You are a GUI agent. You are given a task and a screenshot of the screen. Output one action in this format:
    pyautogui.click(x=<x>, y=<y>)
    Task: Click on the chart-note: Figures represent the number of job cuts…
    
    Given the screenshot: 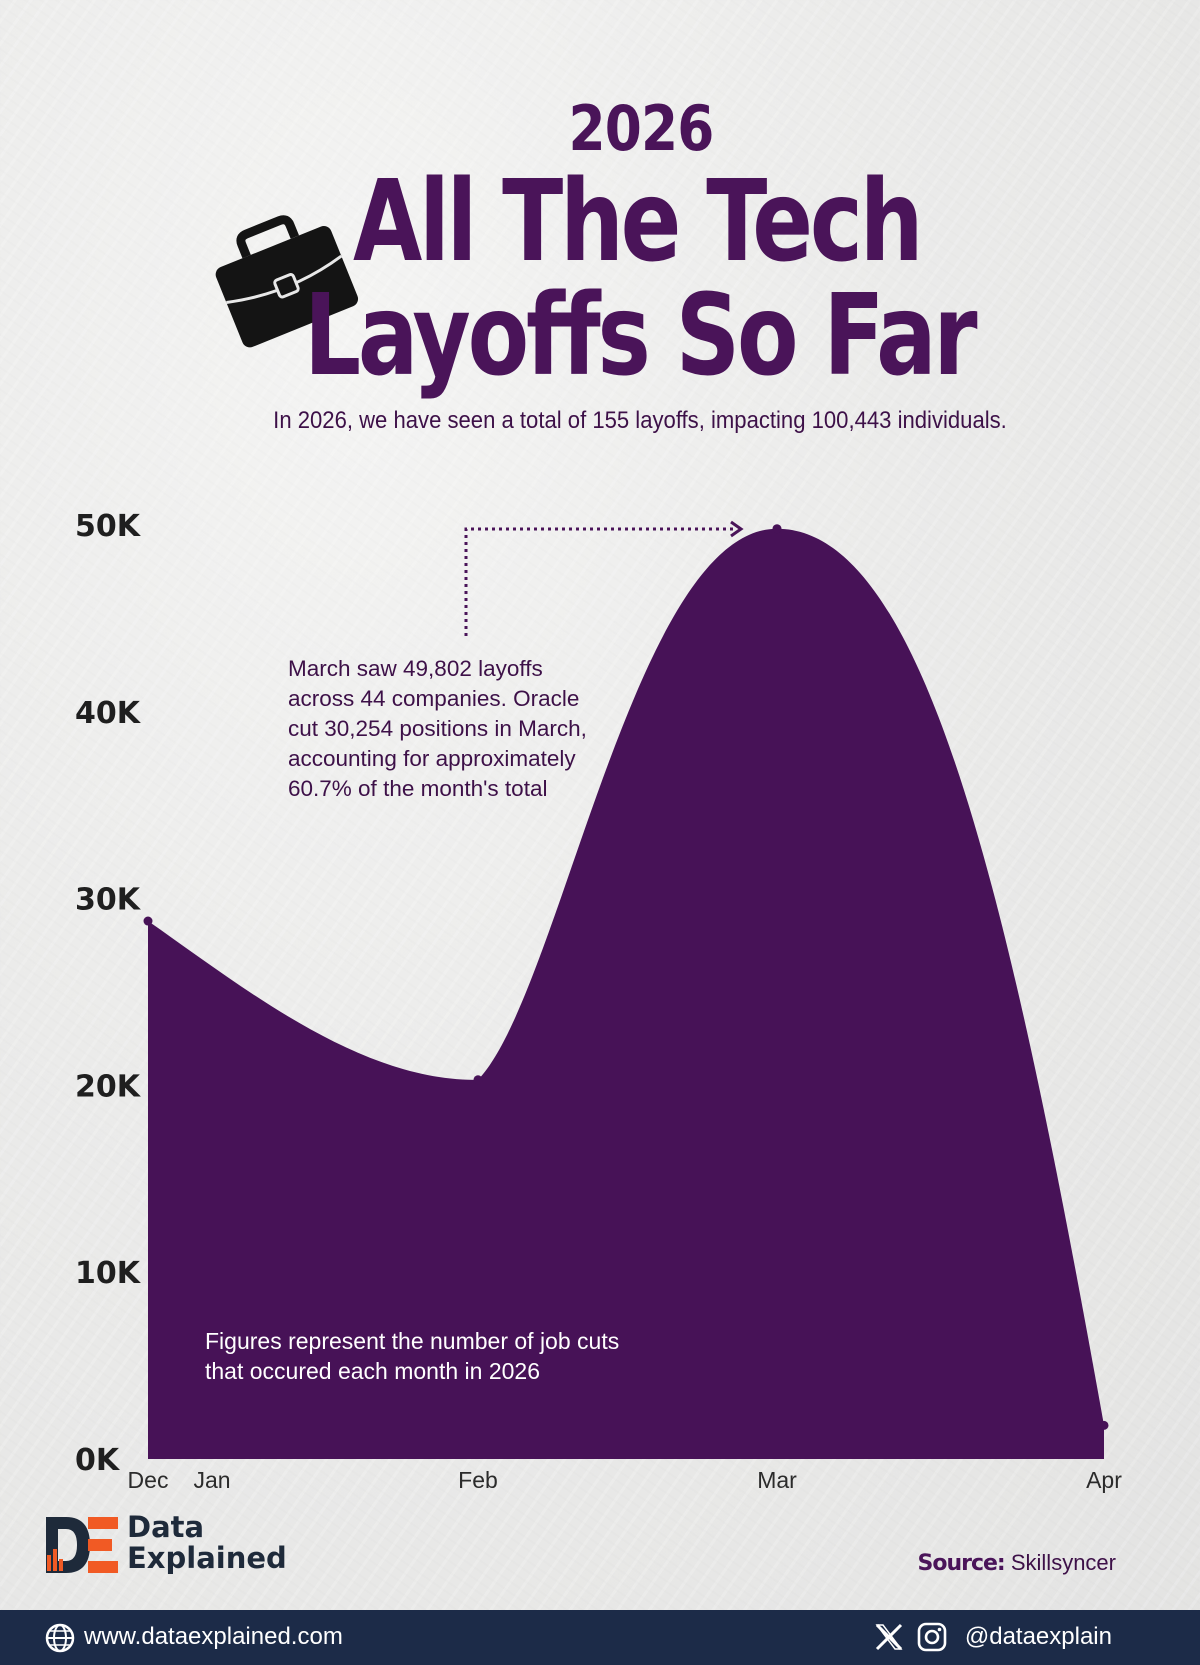 What is the action you would take?
    pyautogui.click(x=412, y=1356)
    